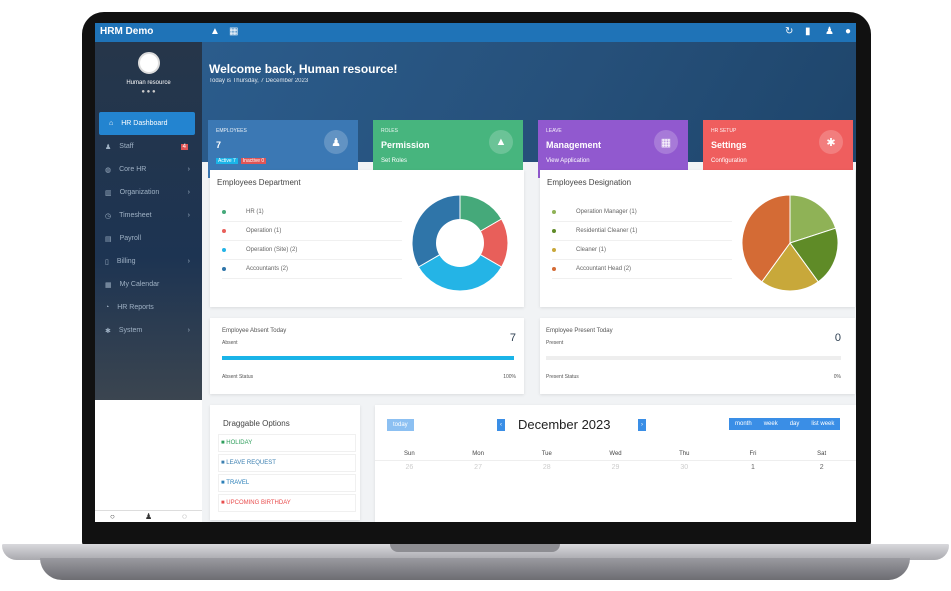  Describe the element at coordinates (409, 467) in the screenshot. I see `calendar-day: 26` at that location.